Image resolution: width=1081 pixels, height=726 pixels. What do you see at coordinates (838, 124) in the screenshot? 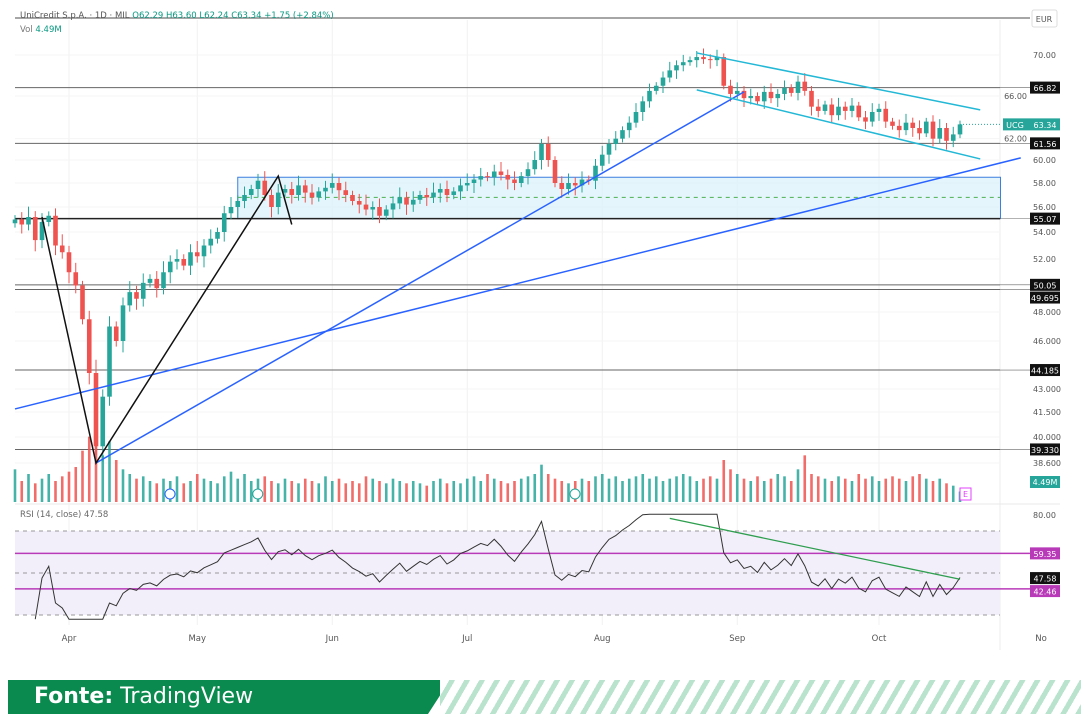
I see `channel-bottom-line` at bounding box center [838, 124].